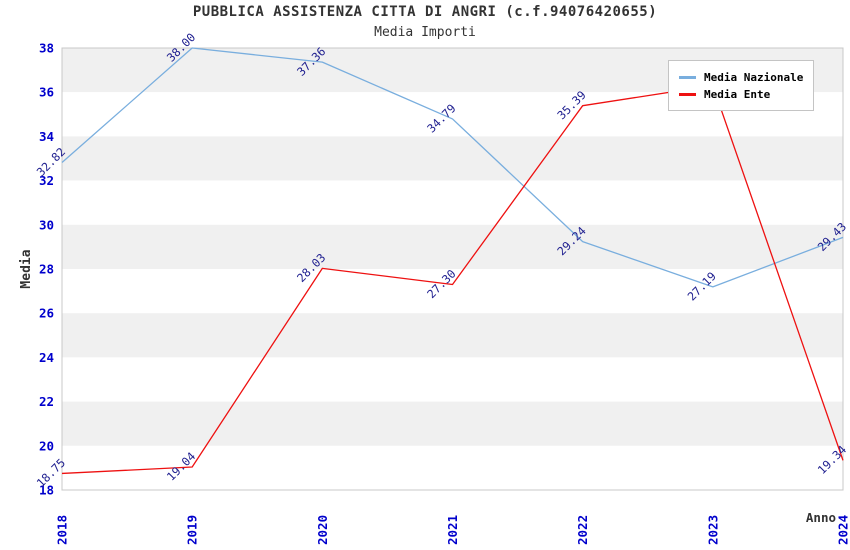 The height and width of the screenshot is (550, 850). Describe the element at coordinates (46, 490) in the screenshot. I see `y-tick-label: 18` at that location.